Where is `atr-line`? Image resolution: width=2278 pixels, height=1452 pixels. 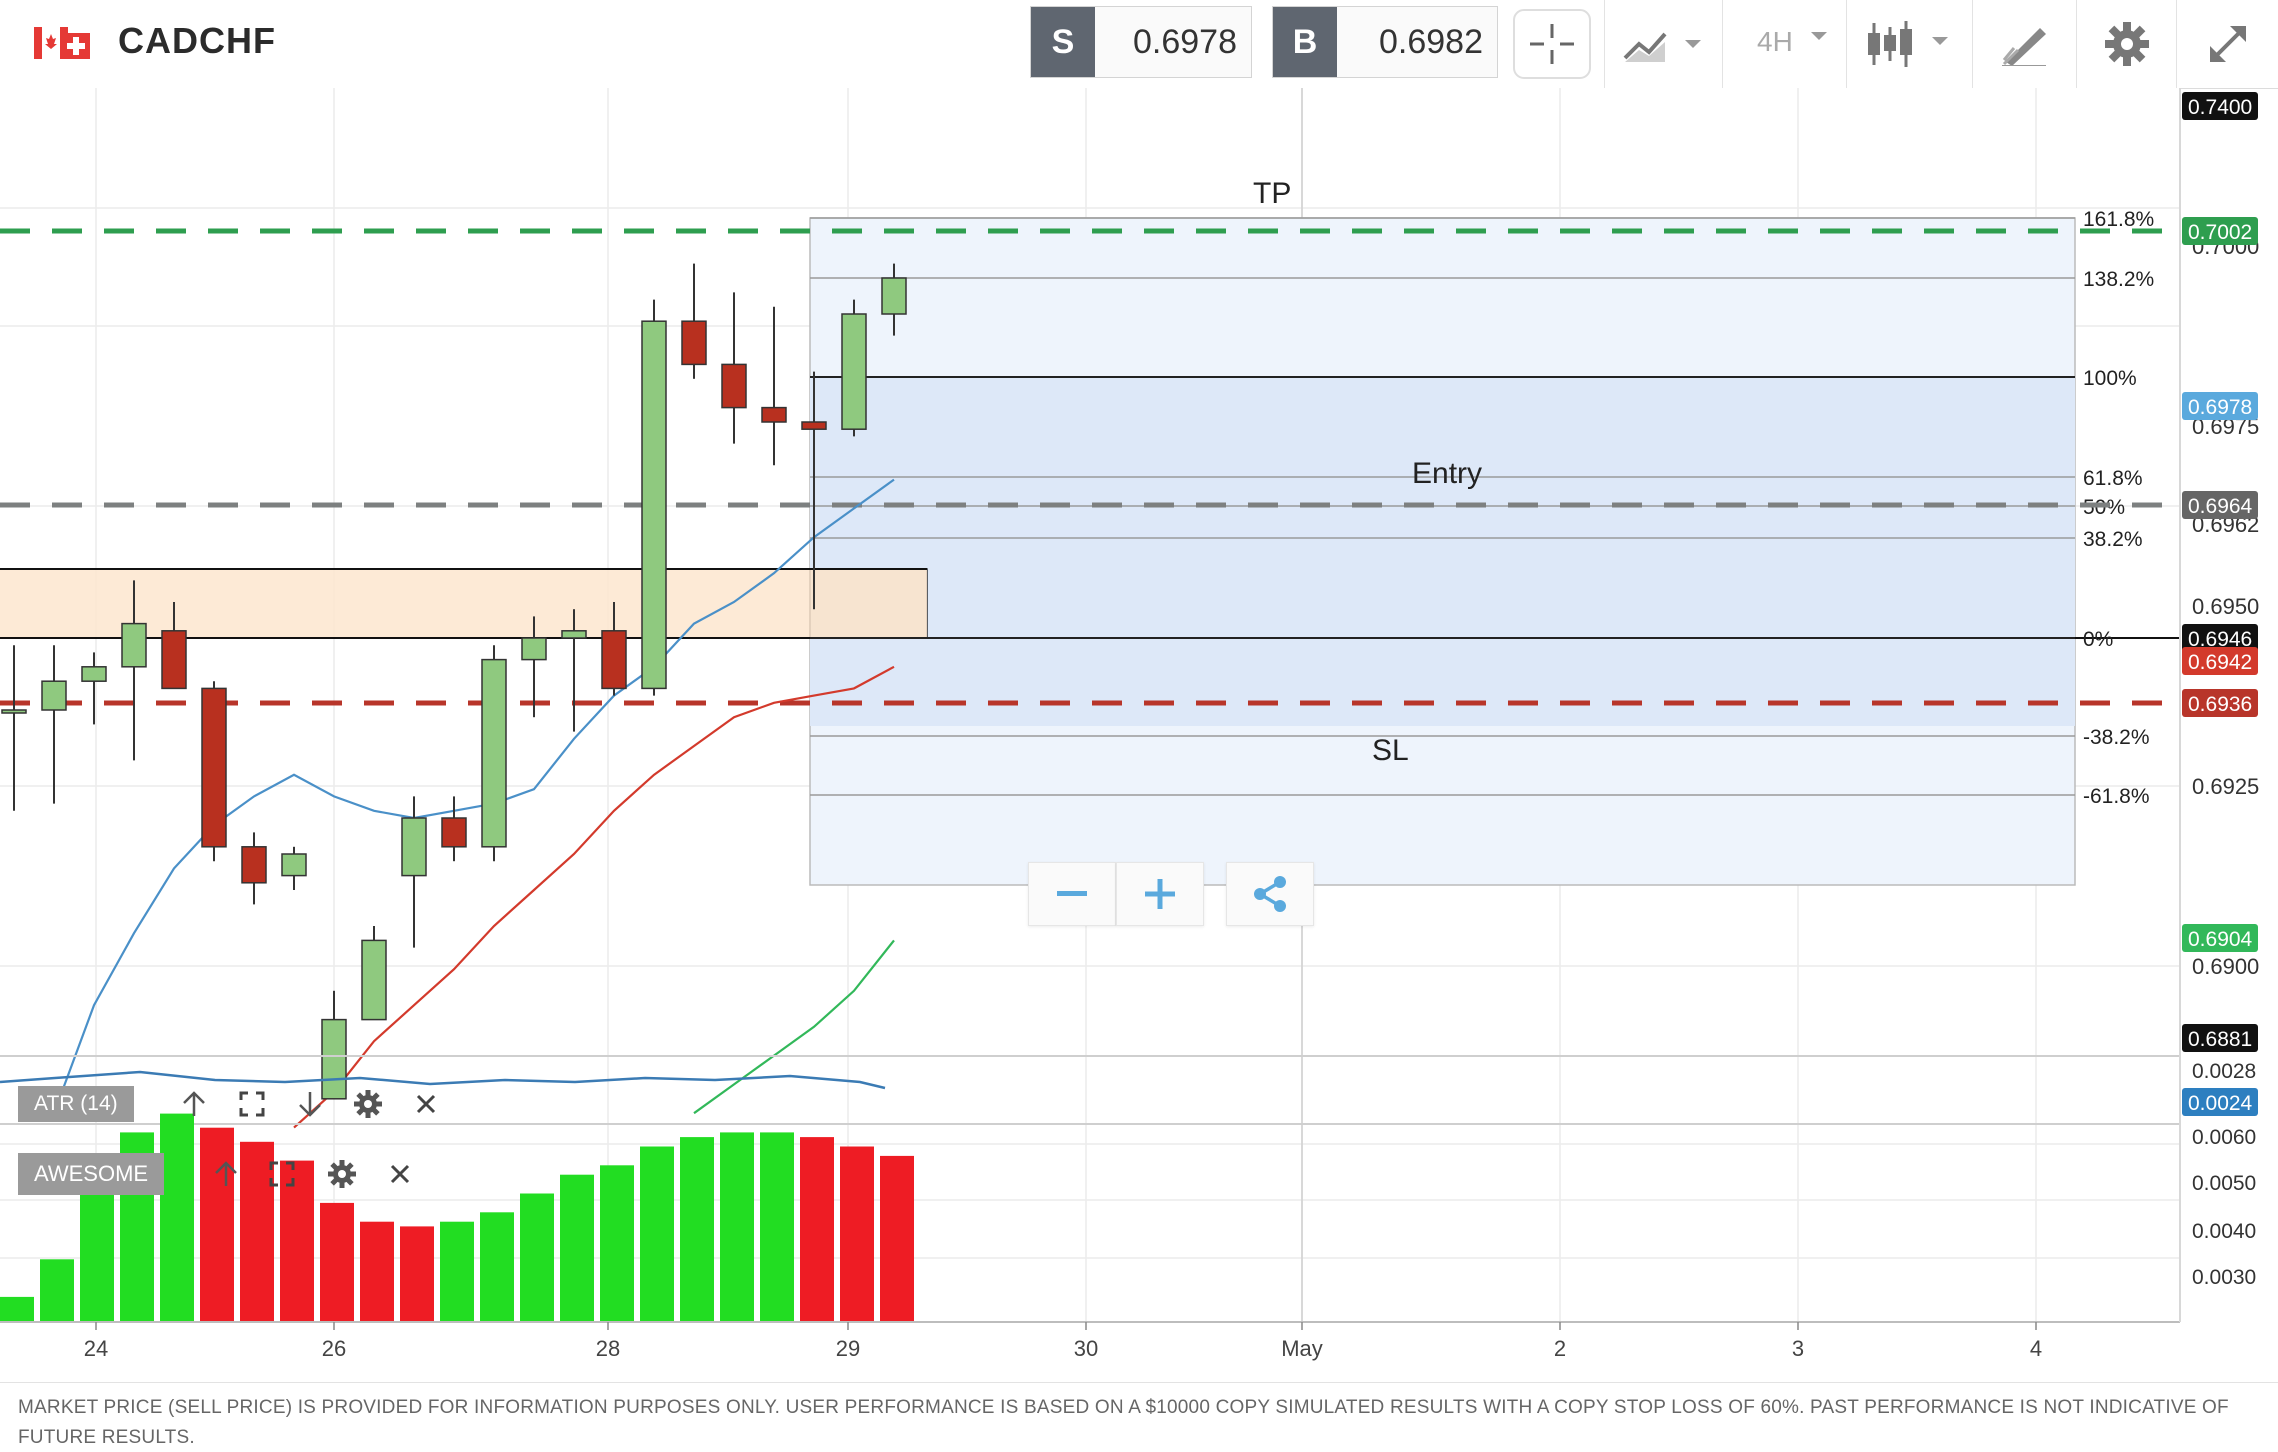
atr-line is located at coordinates (443, 1080).